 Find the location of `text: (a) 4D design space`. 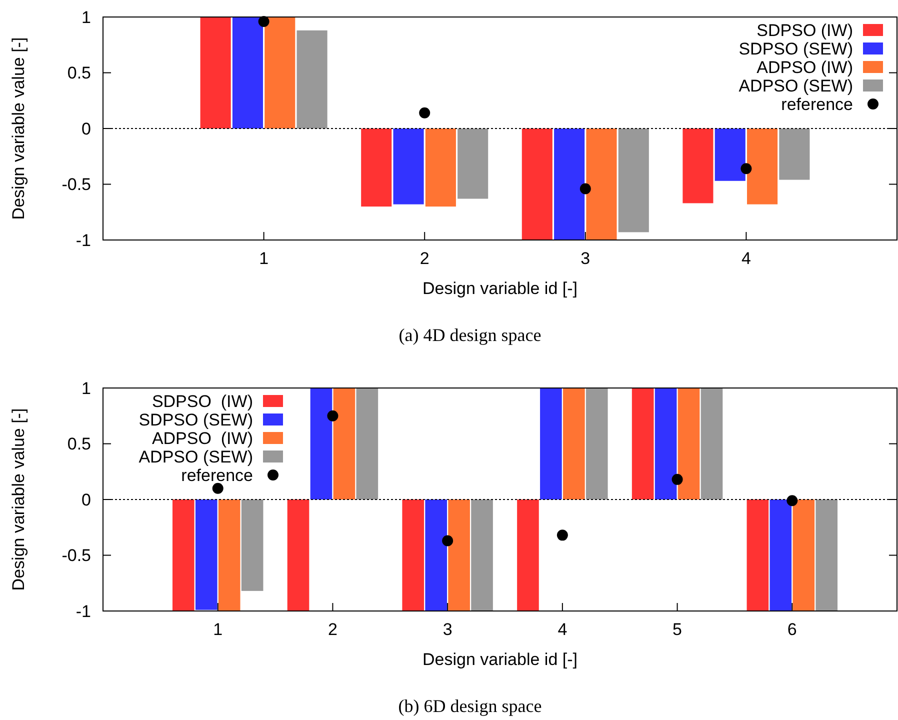

text: (a) 4D design space is located at coordinates (470, 335).